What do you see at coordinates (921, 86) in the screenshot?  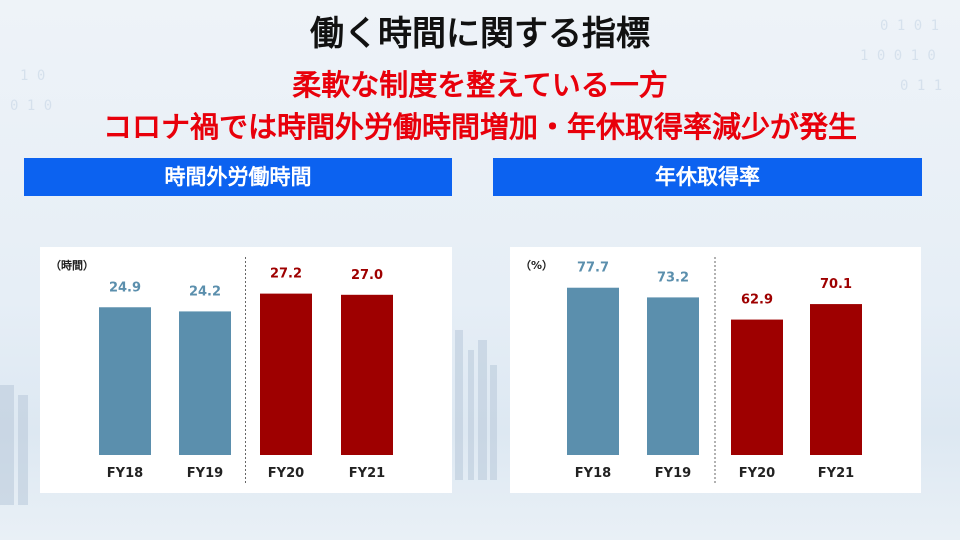 I see `svg-text: 0 1 1` at bounding box center [921, 86].